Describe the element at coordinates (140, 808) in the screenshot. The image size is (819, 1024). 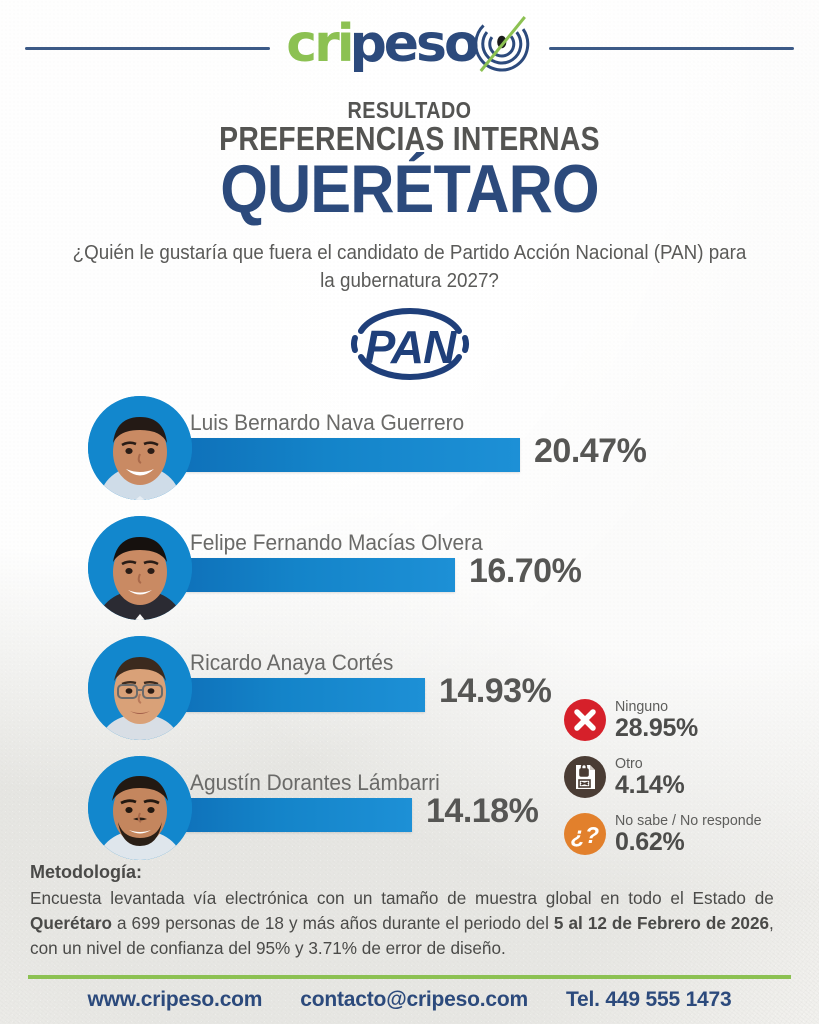
I see `candidate-photo-dorantes` at that location.